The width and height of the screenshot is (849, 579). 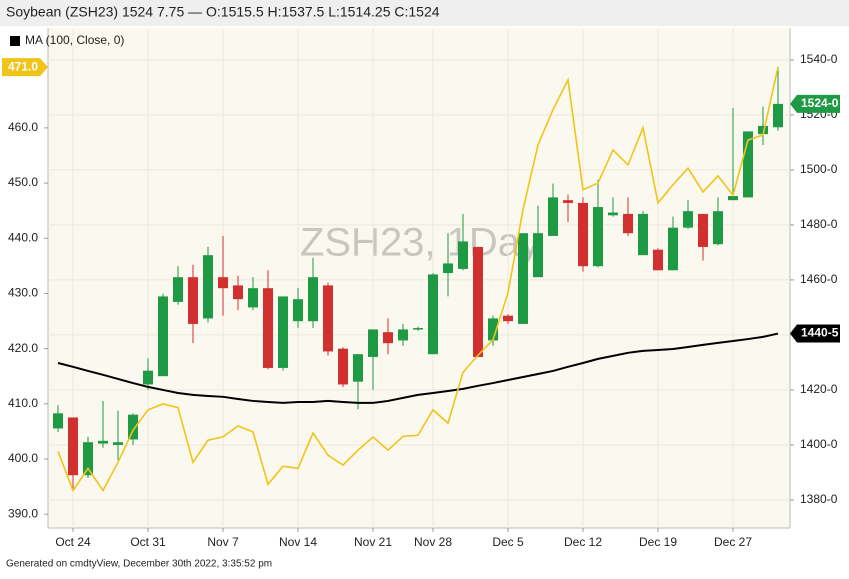 What do you see at coordinates (819, 499) in the screenshot?
I see `y-tick-label: 1380-0` at bounding box center [819, 499].